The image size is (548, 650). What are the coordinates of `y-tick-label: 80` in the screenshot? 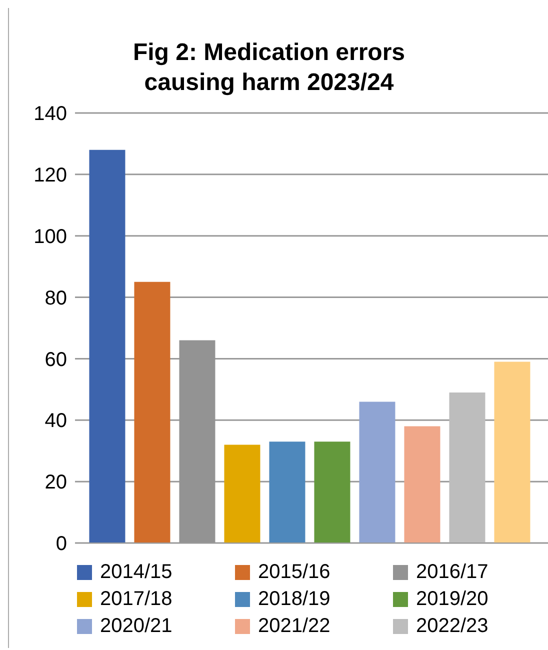 It's located at (55, 298).